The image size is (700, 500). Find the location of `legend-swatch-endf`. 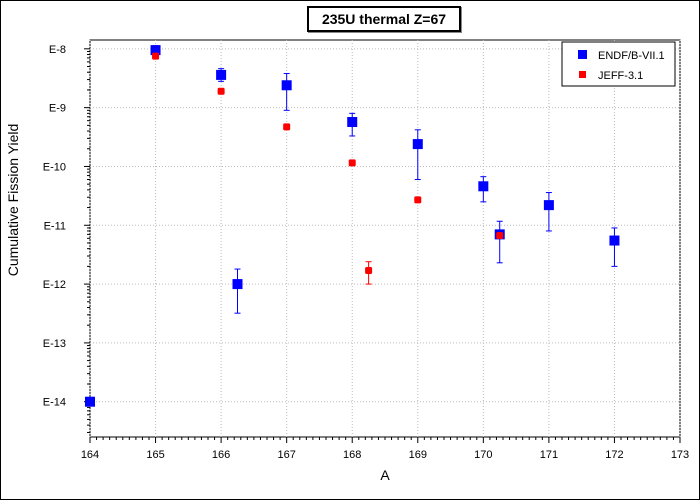

legend-swatch-endf is located at coordinates (582, 54).